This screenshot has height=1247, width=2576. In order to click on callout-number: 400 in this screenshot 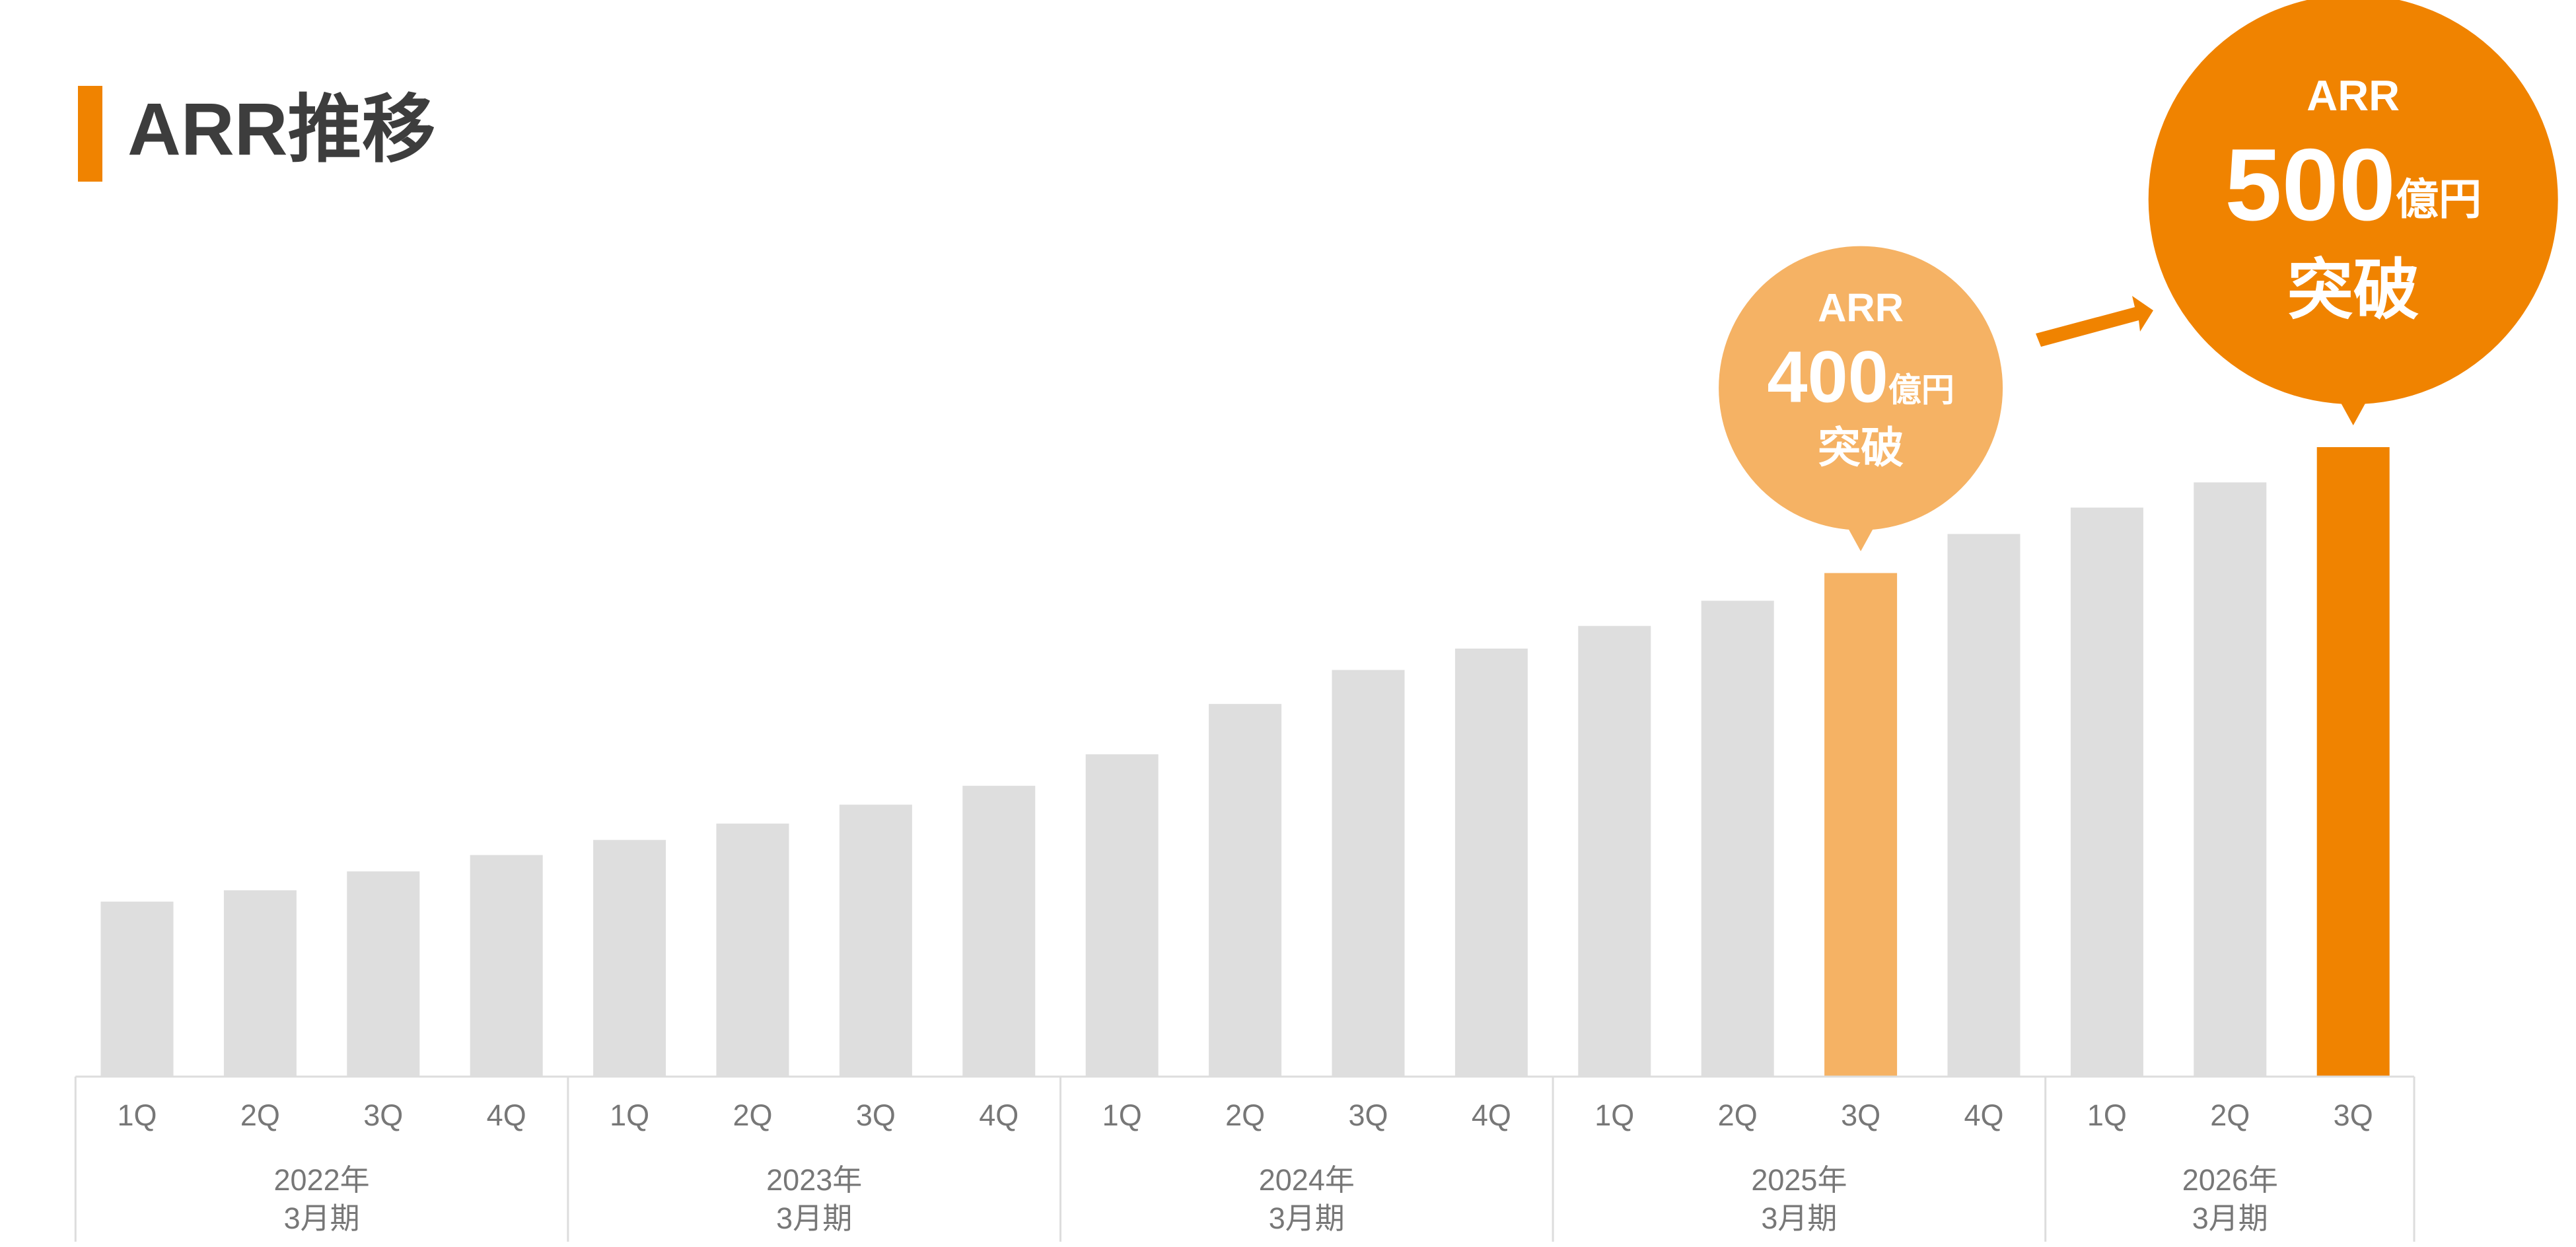, I will do `click(1827, 377)`.